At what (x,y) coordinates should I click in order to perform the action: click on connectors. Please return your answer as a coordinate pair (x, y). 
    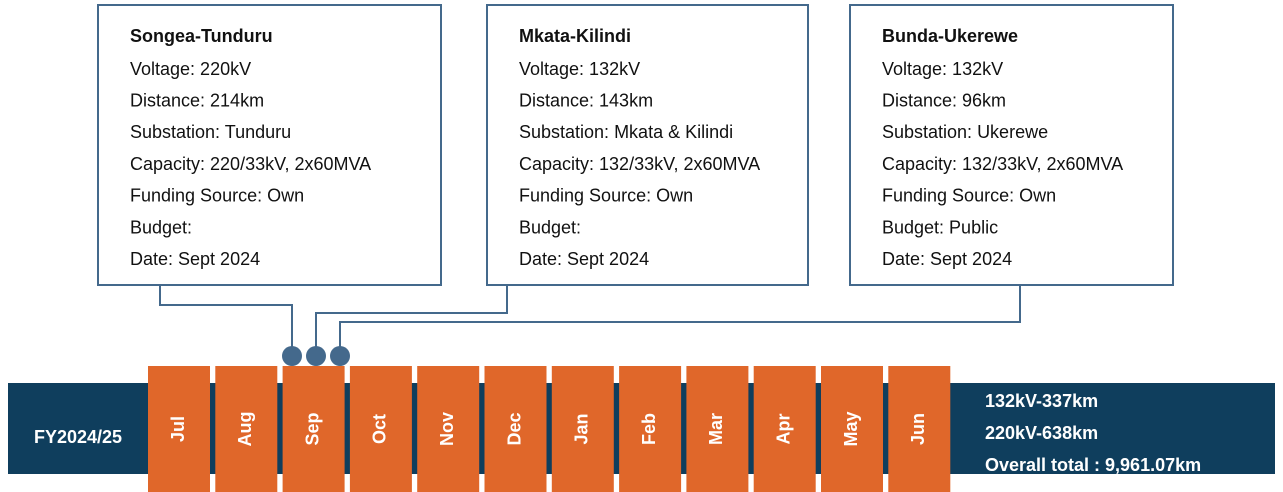
    Looking at the image, I should click on (590, 317).